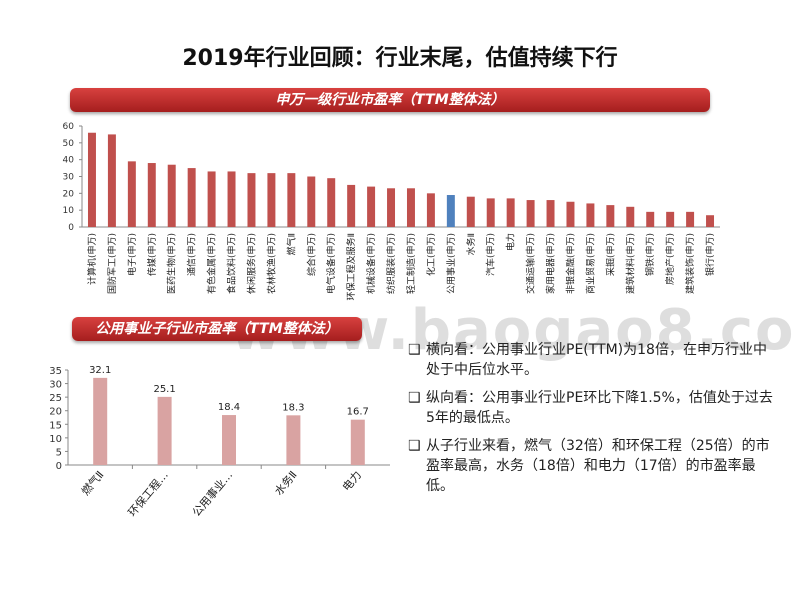 Image resolution: width=800 pixels, height=600 pixels. I want to click on x-tick-label: 综合(申万), so click(311, 254).